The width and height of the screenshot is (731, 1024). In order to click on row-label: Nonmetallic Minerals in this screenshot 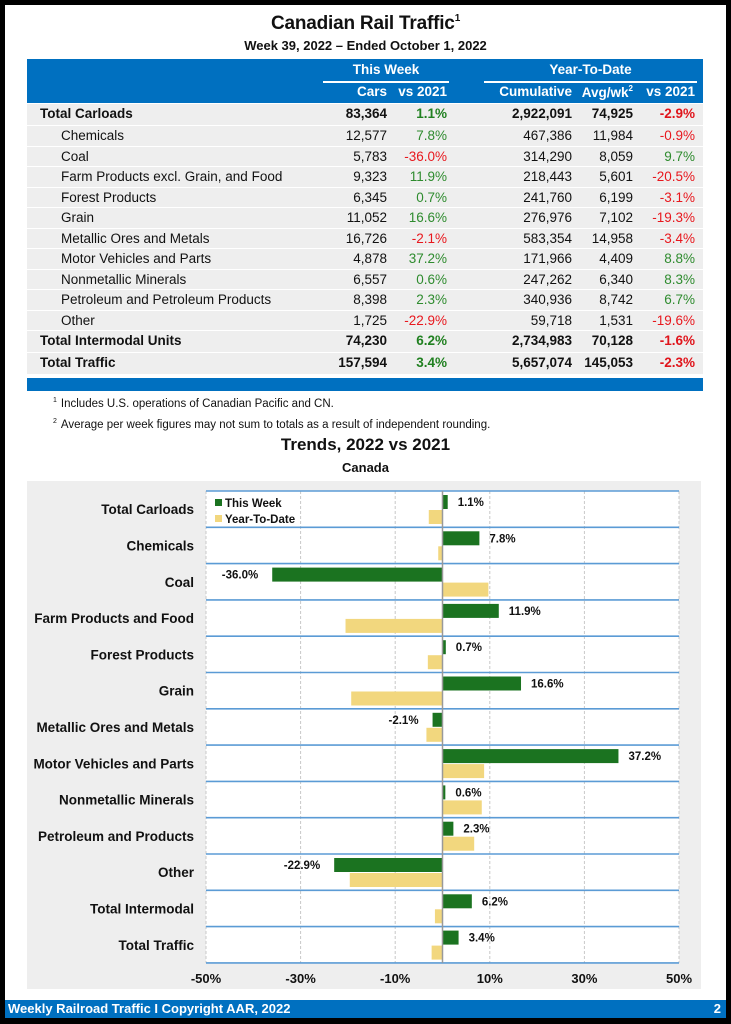, I will do `click(124, 279)`.